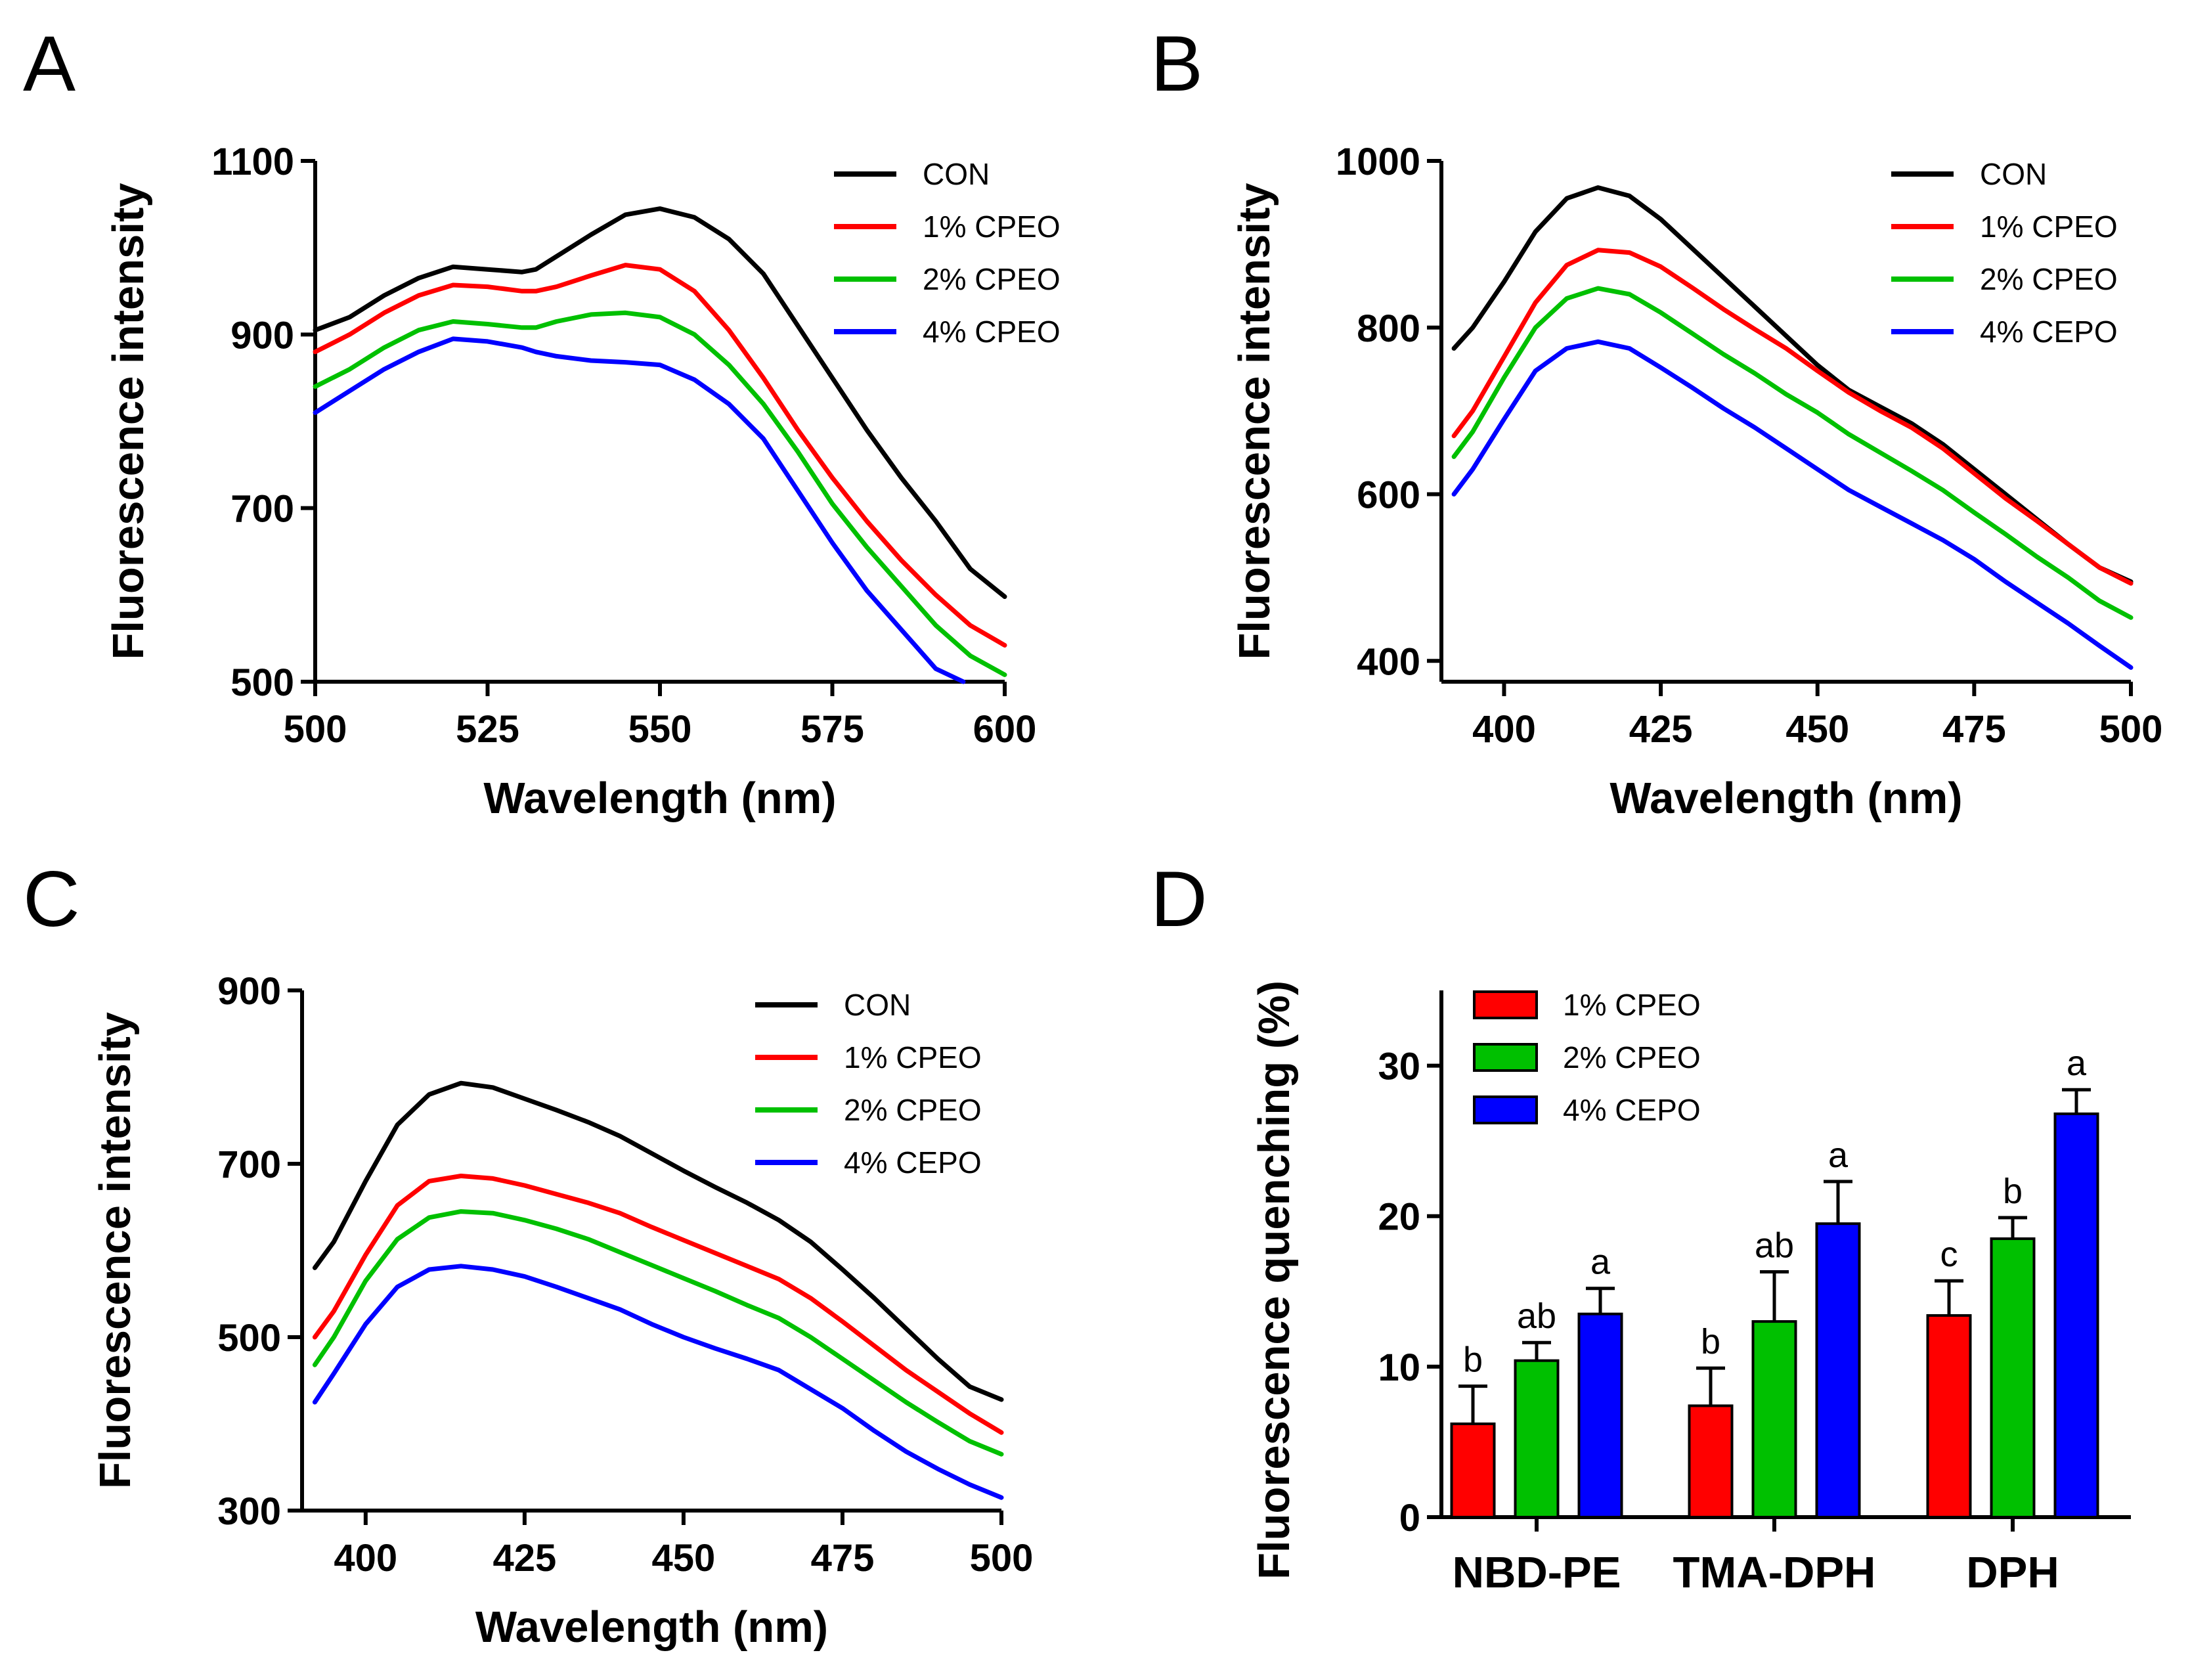  What do you see at coordinates (51, 899) in the screenshot?
I see `panel-letter-c: C` at bounding box center [51, 899].